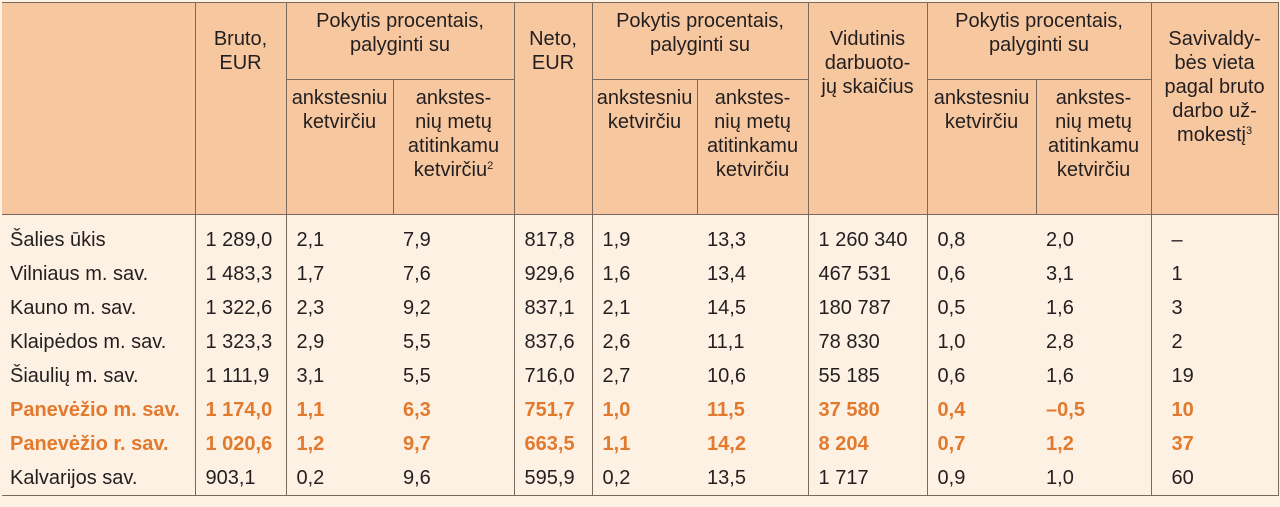 Image resolution: width=1280 pixels, height=507 pixels. Describe the element at coordinates (454, 308) in the screenshot. I see `bruto-prev-year-cell: 9,2` at that location.